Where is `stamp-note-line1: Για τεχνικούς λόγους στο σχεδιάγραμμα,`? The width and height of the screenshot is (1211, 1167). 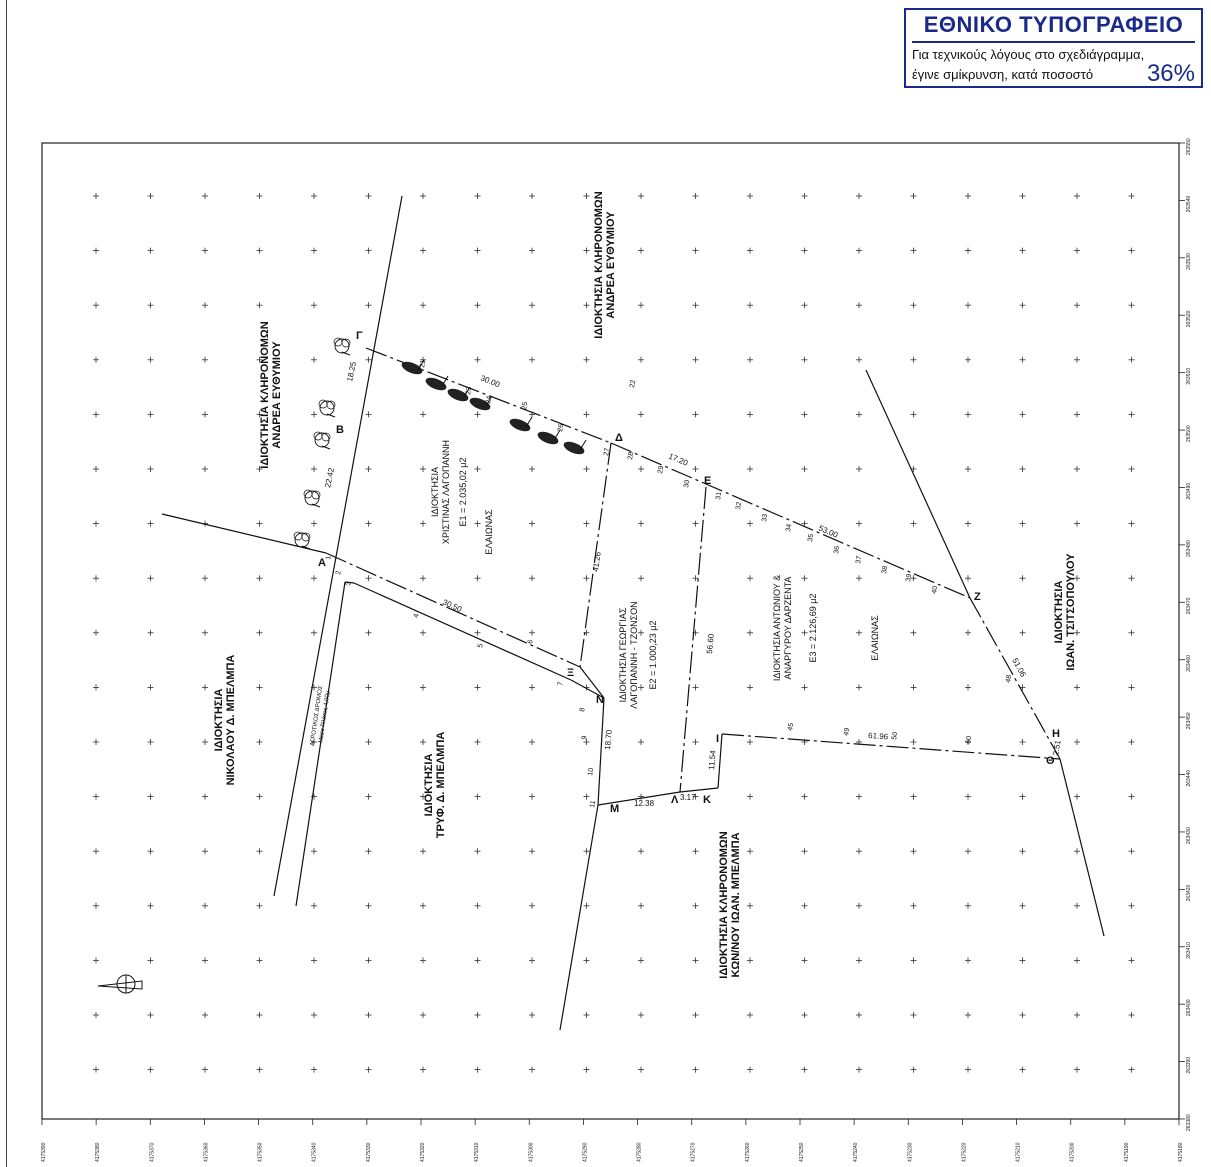
stamp-note-line1: Για τεχνικούς λόγους στο σχεδιάγραμμα, is located at coordinates (1028, 54).